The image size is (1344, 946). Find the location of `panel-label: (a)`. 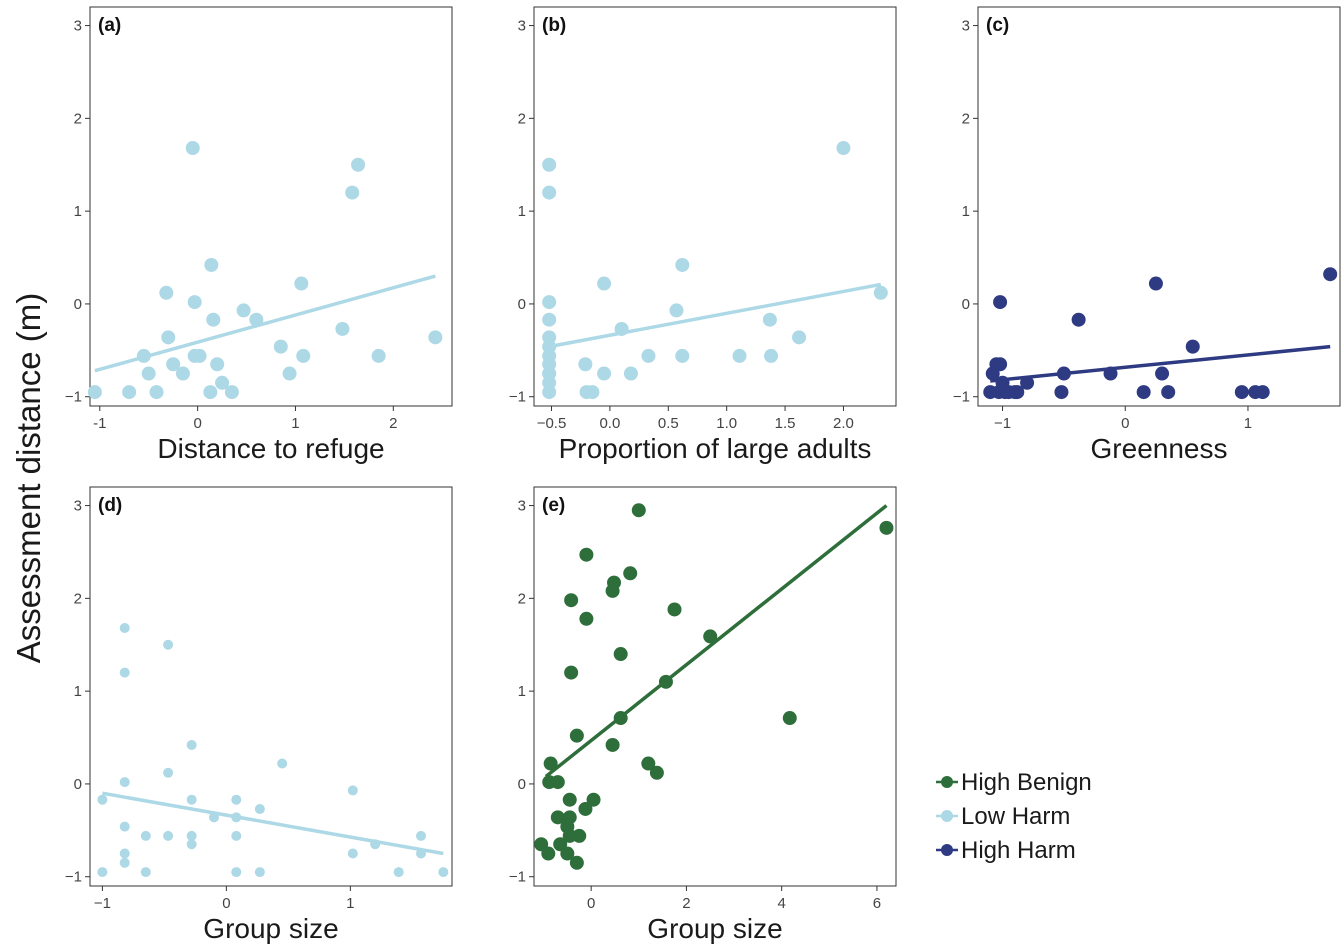

panel-label: (a) is located at coordinates (109, 25).